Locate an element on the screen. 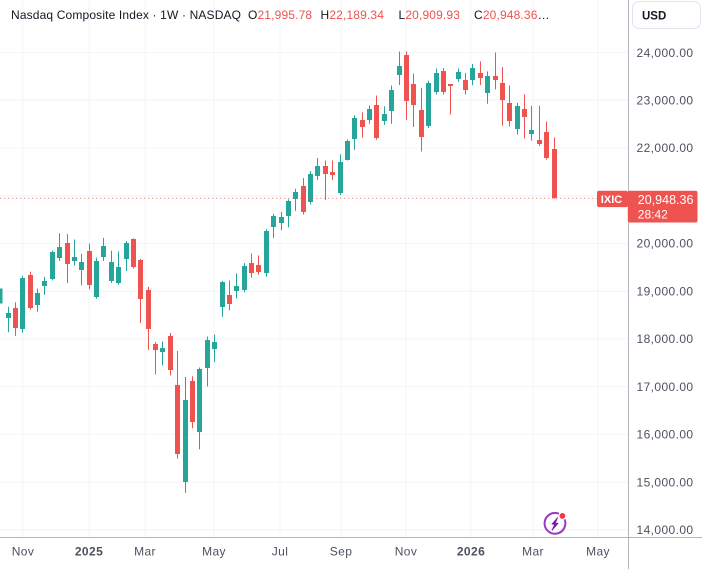 Image resolution: width=702 pixels, height=569 pixels. svg-text: 15,000.00 is located at coordinates (665, 482).